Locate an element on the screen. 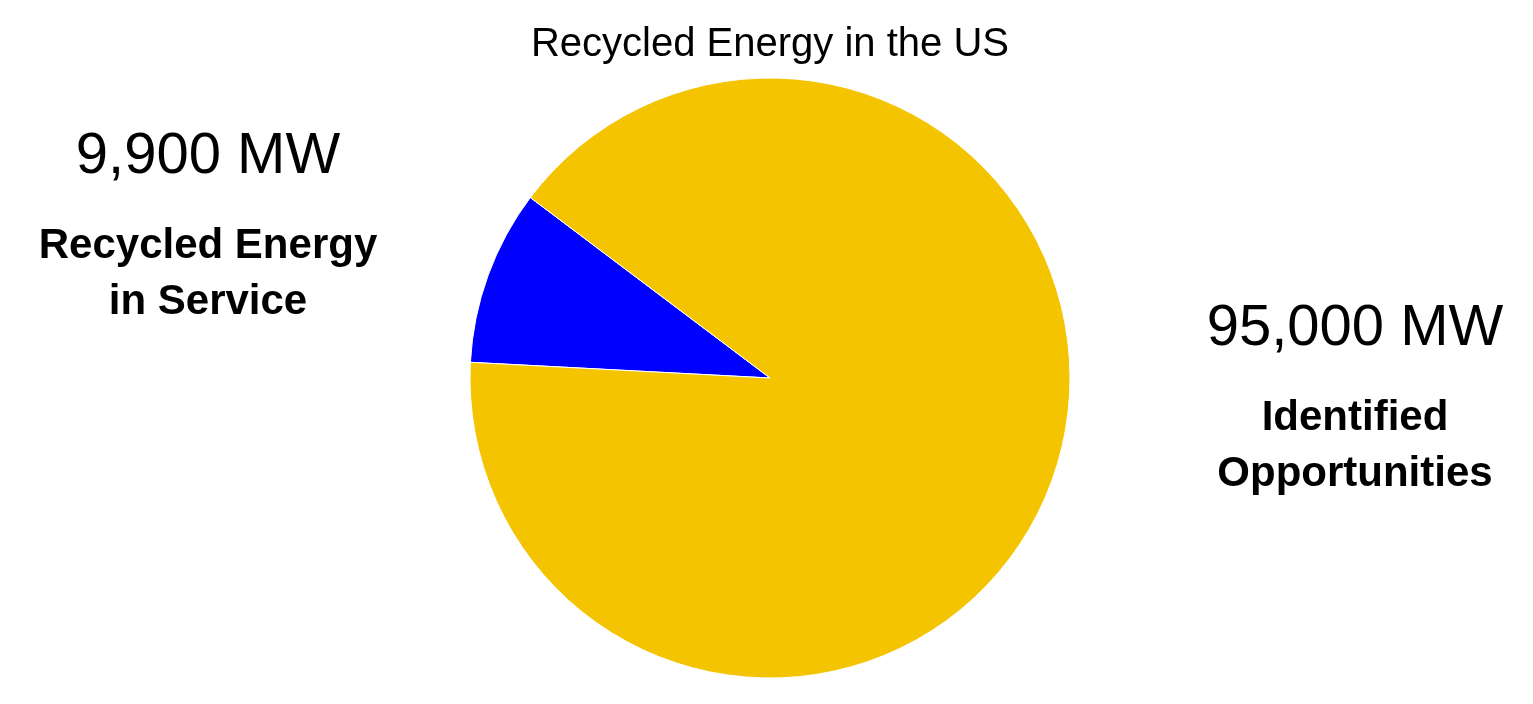 Image resolution: width=1533 pixels, height=704 pixels. data-label: 95,000 MW is located at coordinates (1355, 324).